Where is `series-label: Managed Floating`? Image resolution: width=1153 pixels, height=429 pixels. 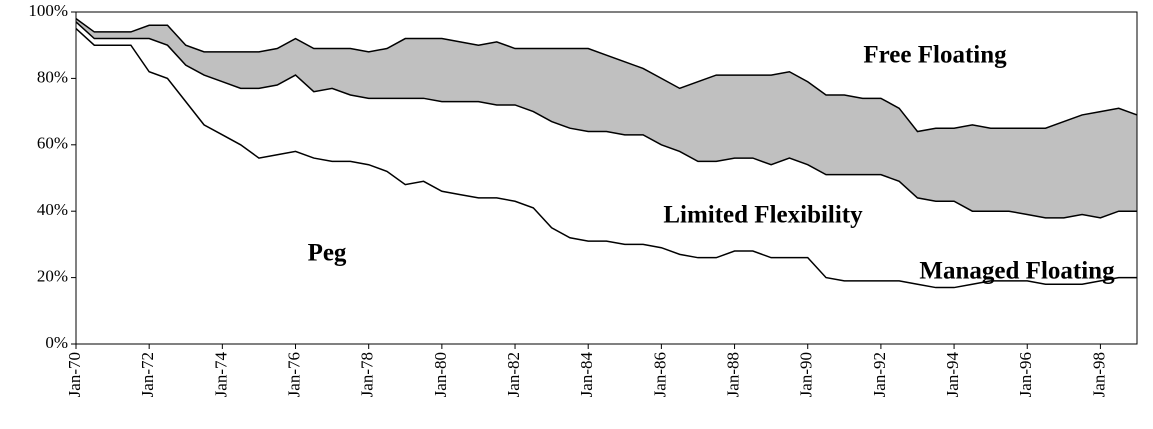
series-label: Managed Floating is located at coordinates (1017, 271).